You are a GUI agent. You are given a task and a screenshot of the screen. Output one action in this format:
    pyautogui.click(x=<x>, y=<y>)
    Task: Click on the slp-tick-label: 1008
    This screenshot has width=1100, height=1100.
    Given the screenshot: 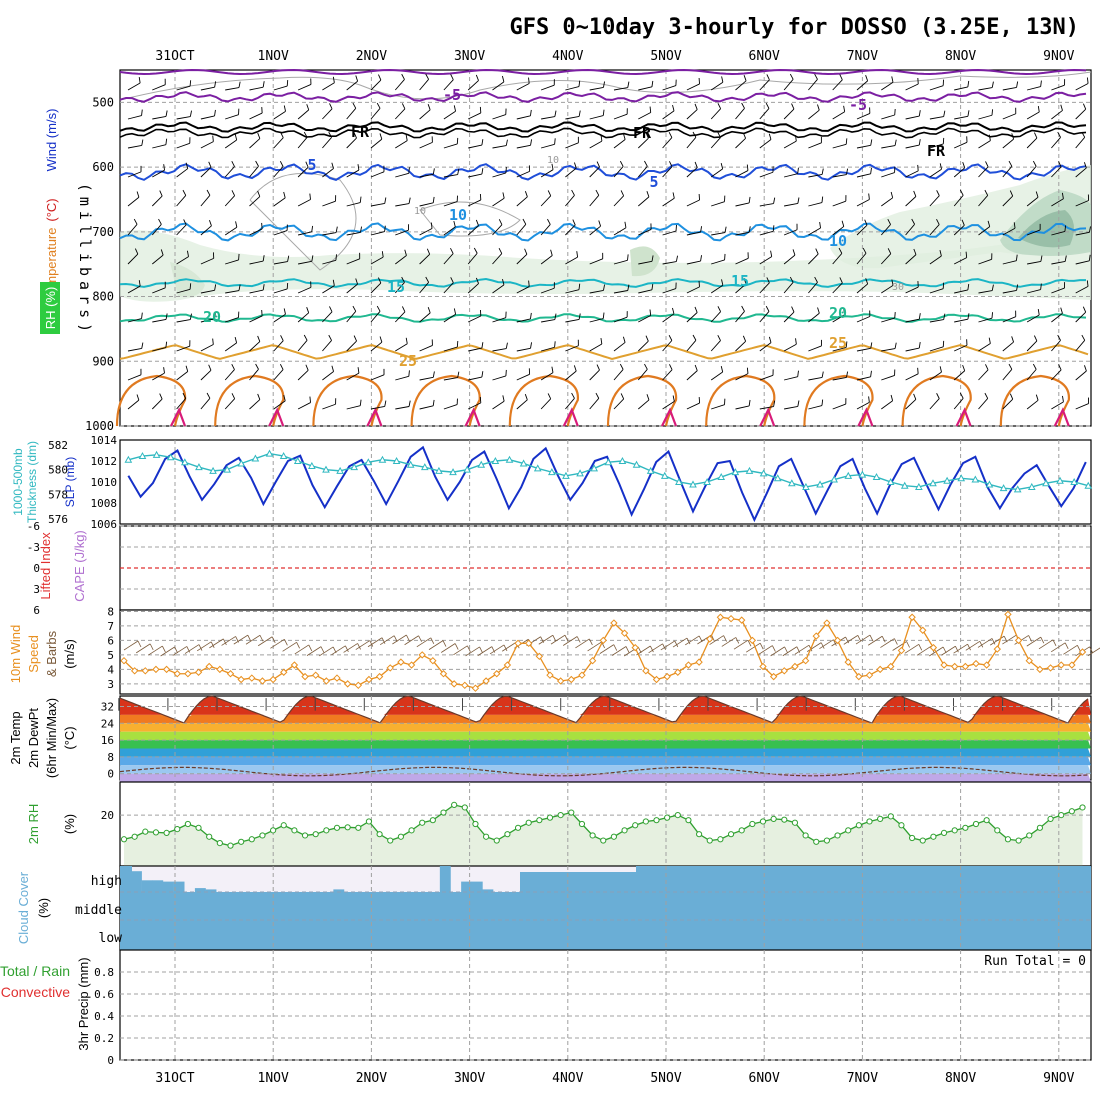 What is the action you would take?
    pyautogui.click(x=104, y=503)
    